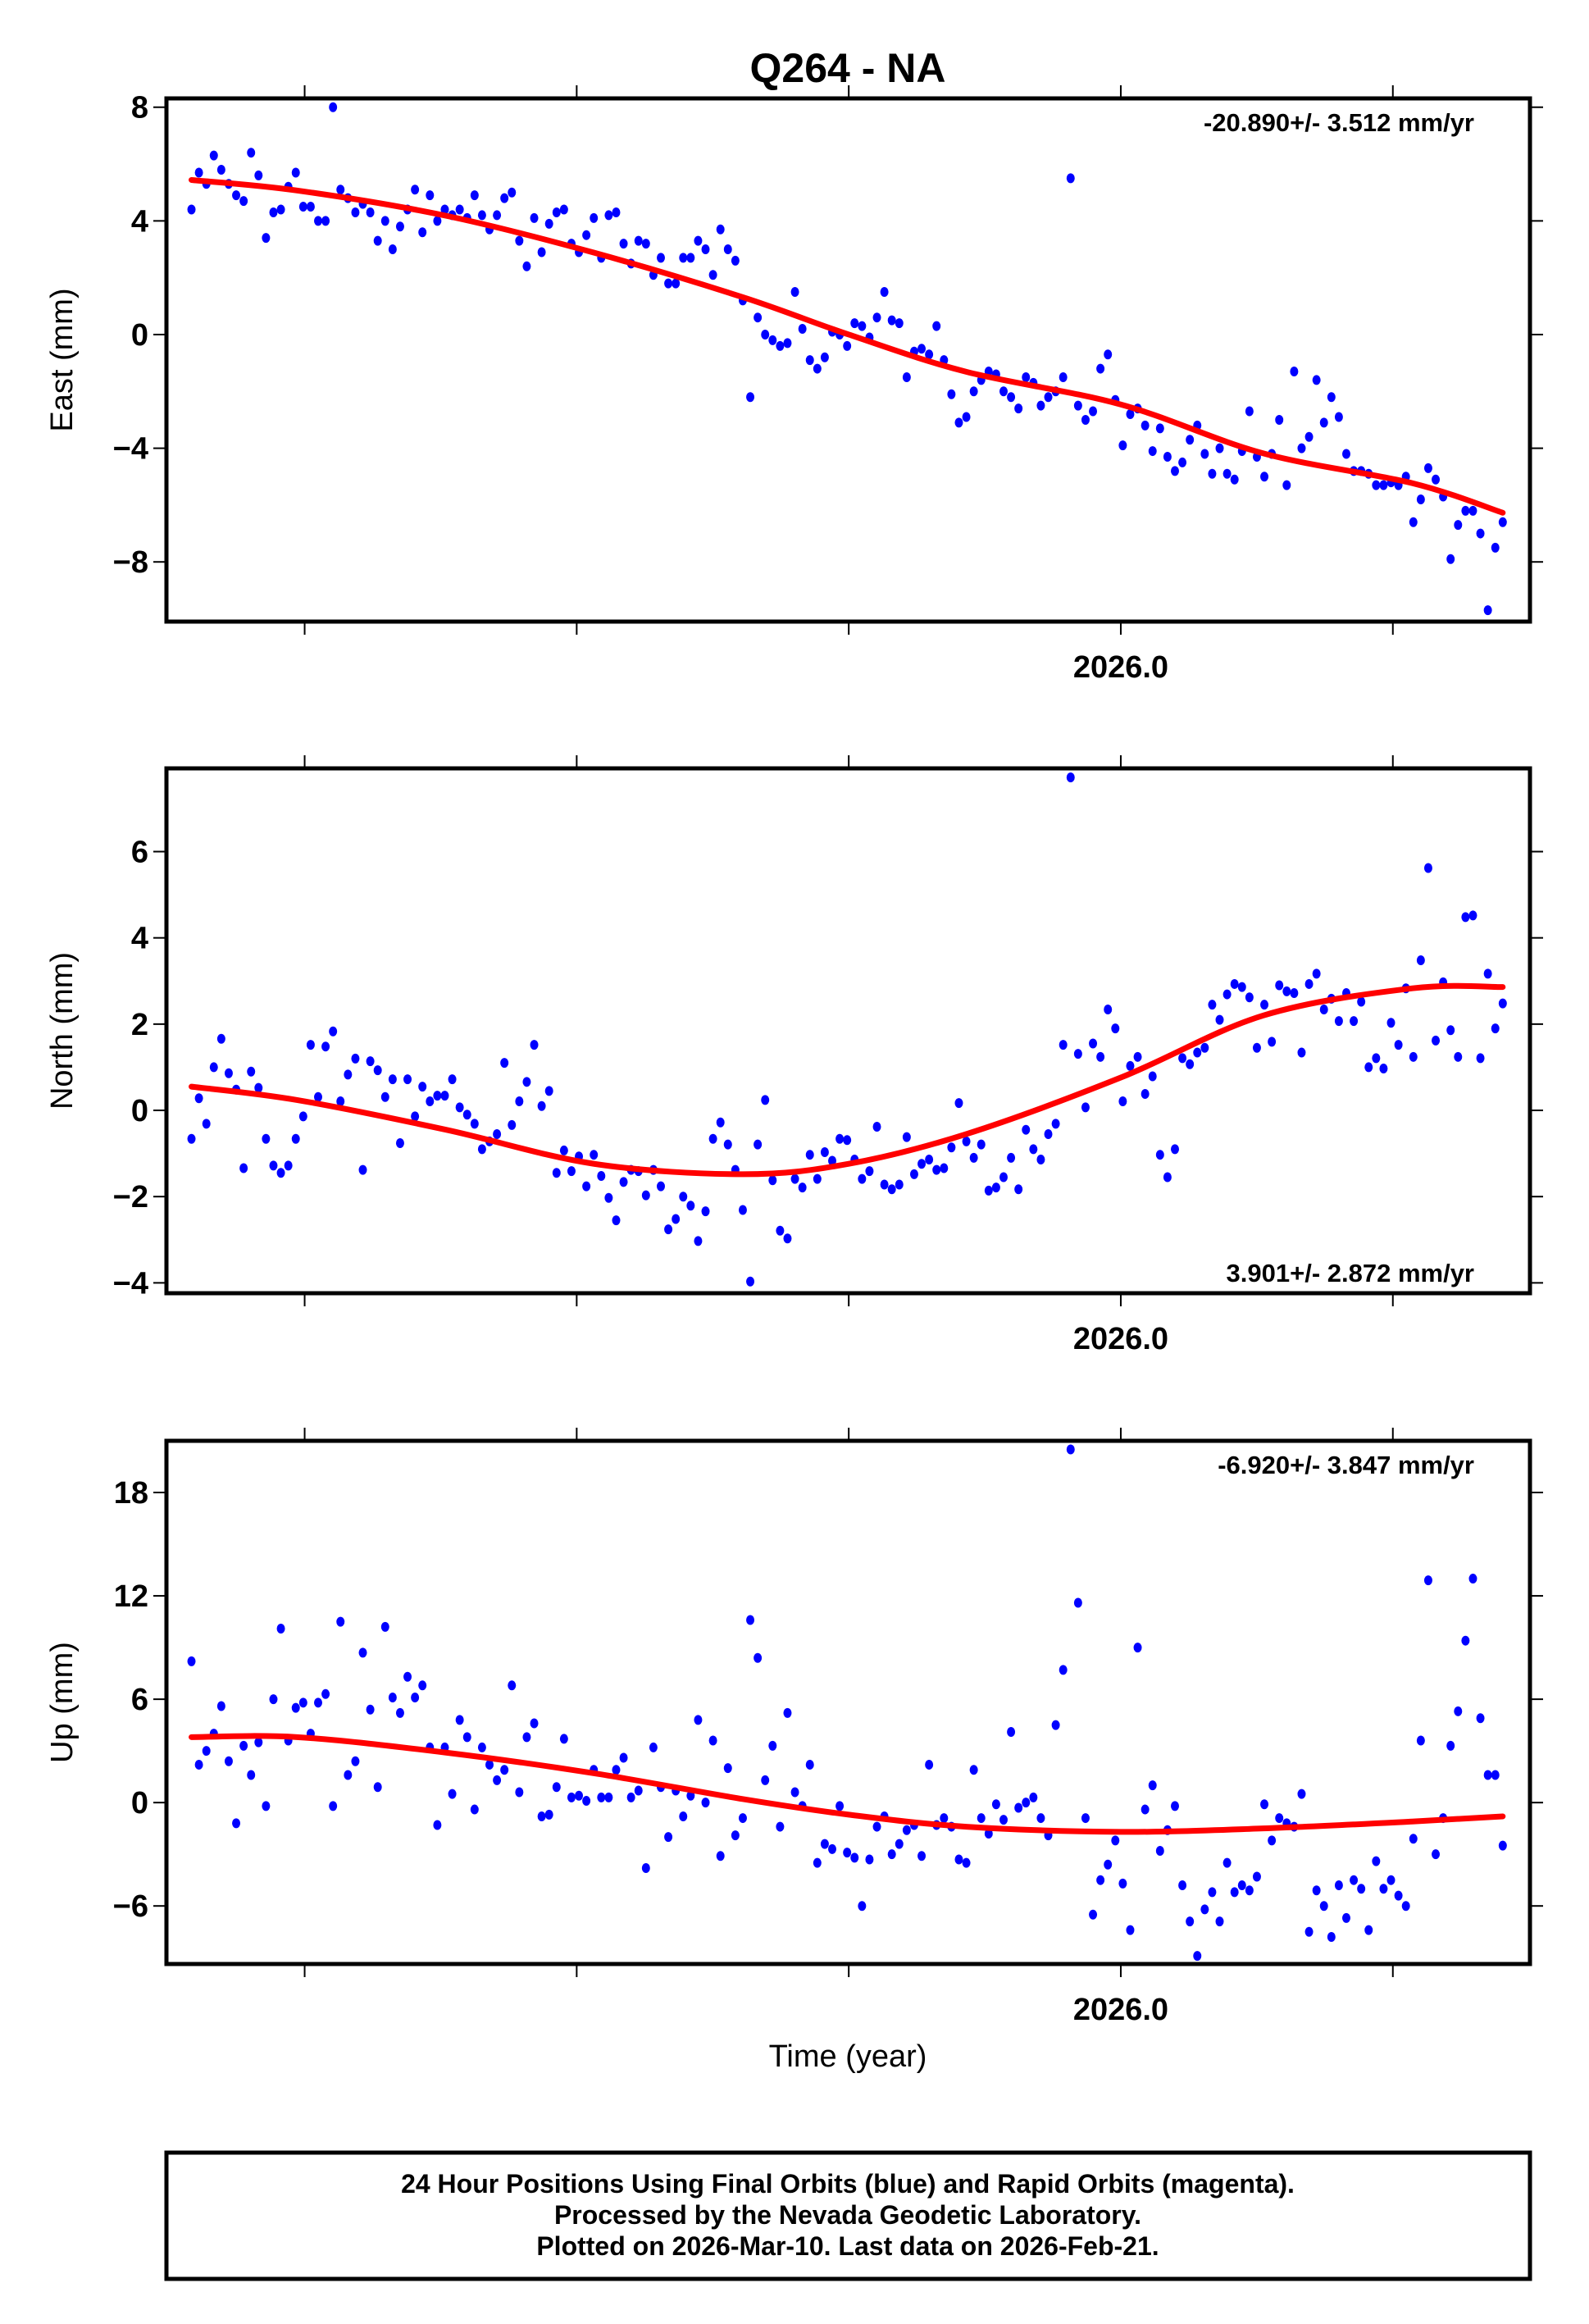 The height and width of the screenshot is (2324, 1589). I want to click on y-tick-label: −2, so click(130, 1197).